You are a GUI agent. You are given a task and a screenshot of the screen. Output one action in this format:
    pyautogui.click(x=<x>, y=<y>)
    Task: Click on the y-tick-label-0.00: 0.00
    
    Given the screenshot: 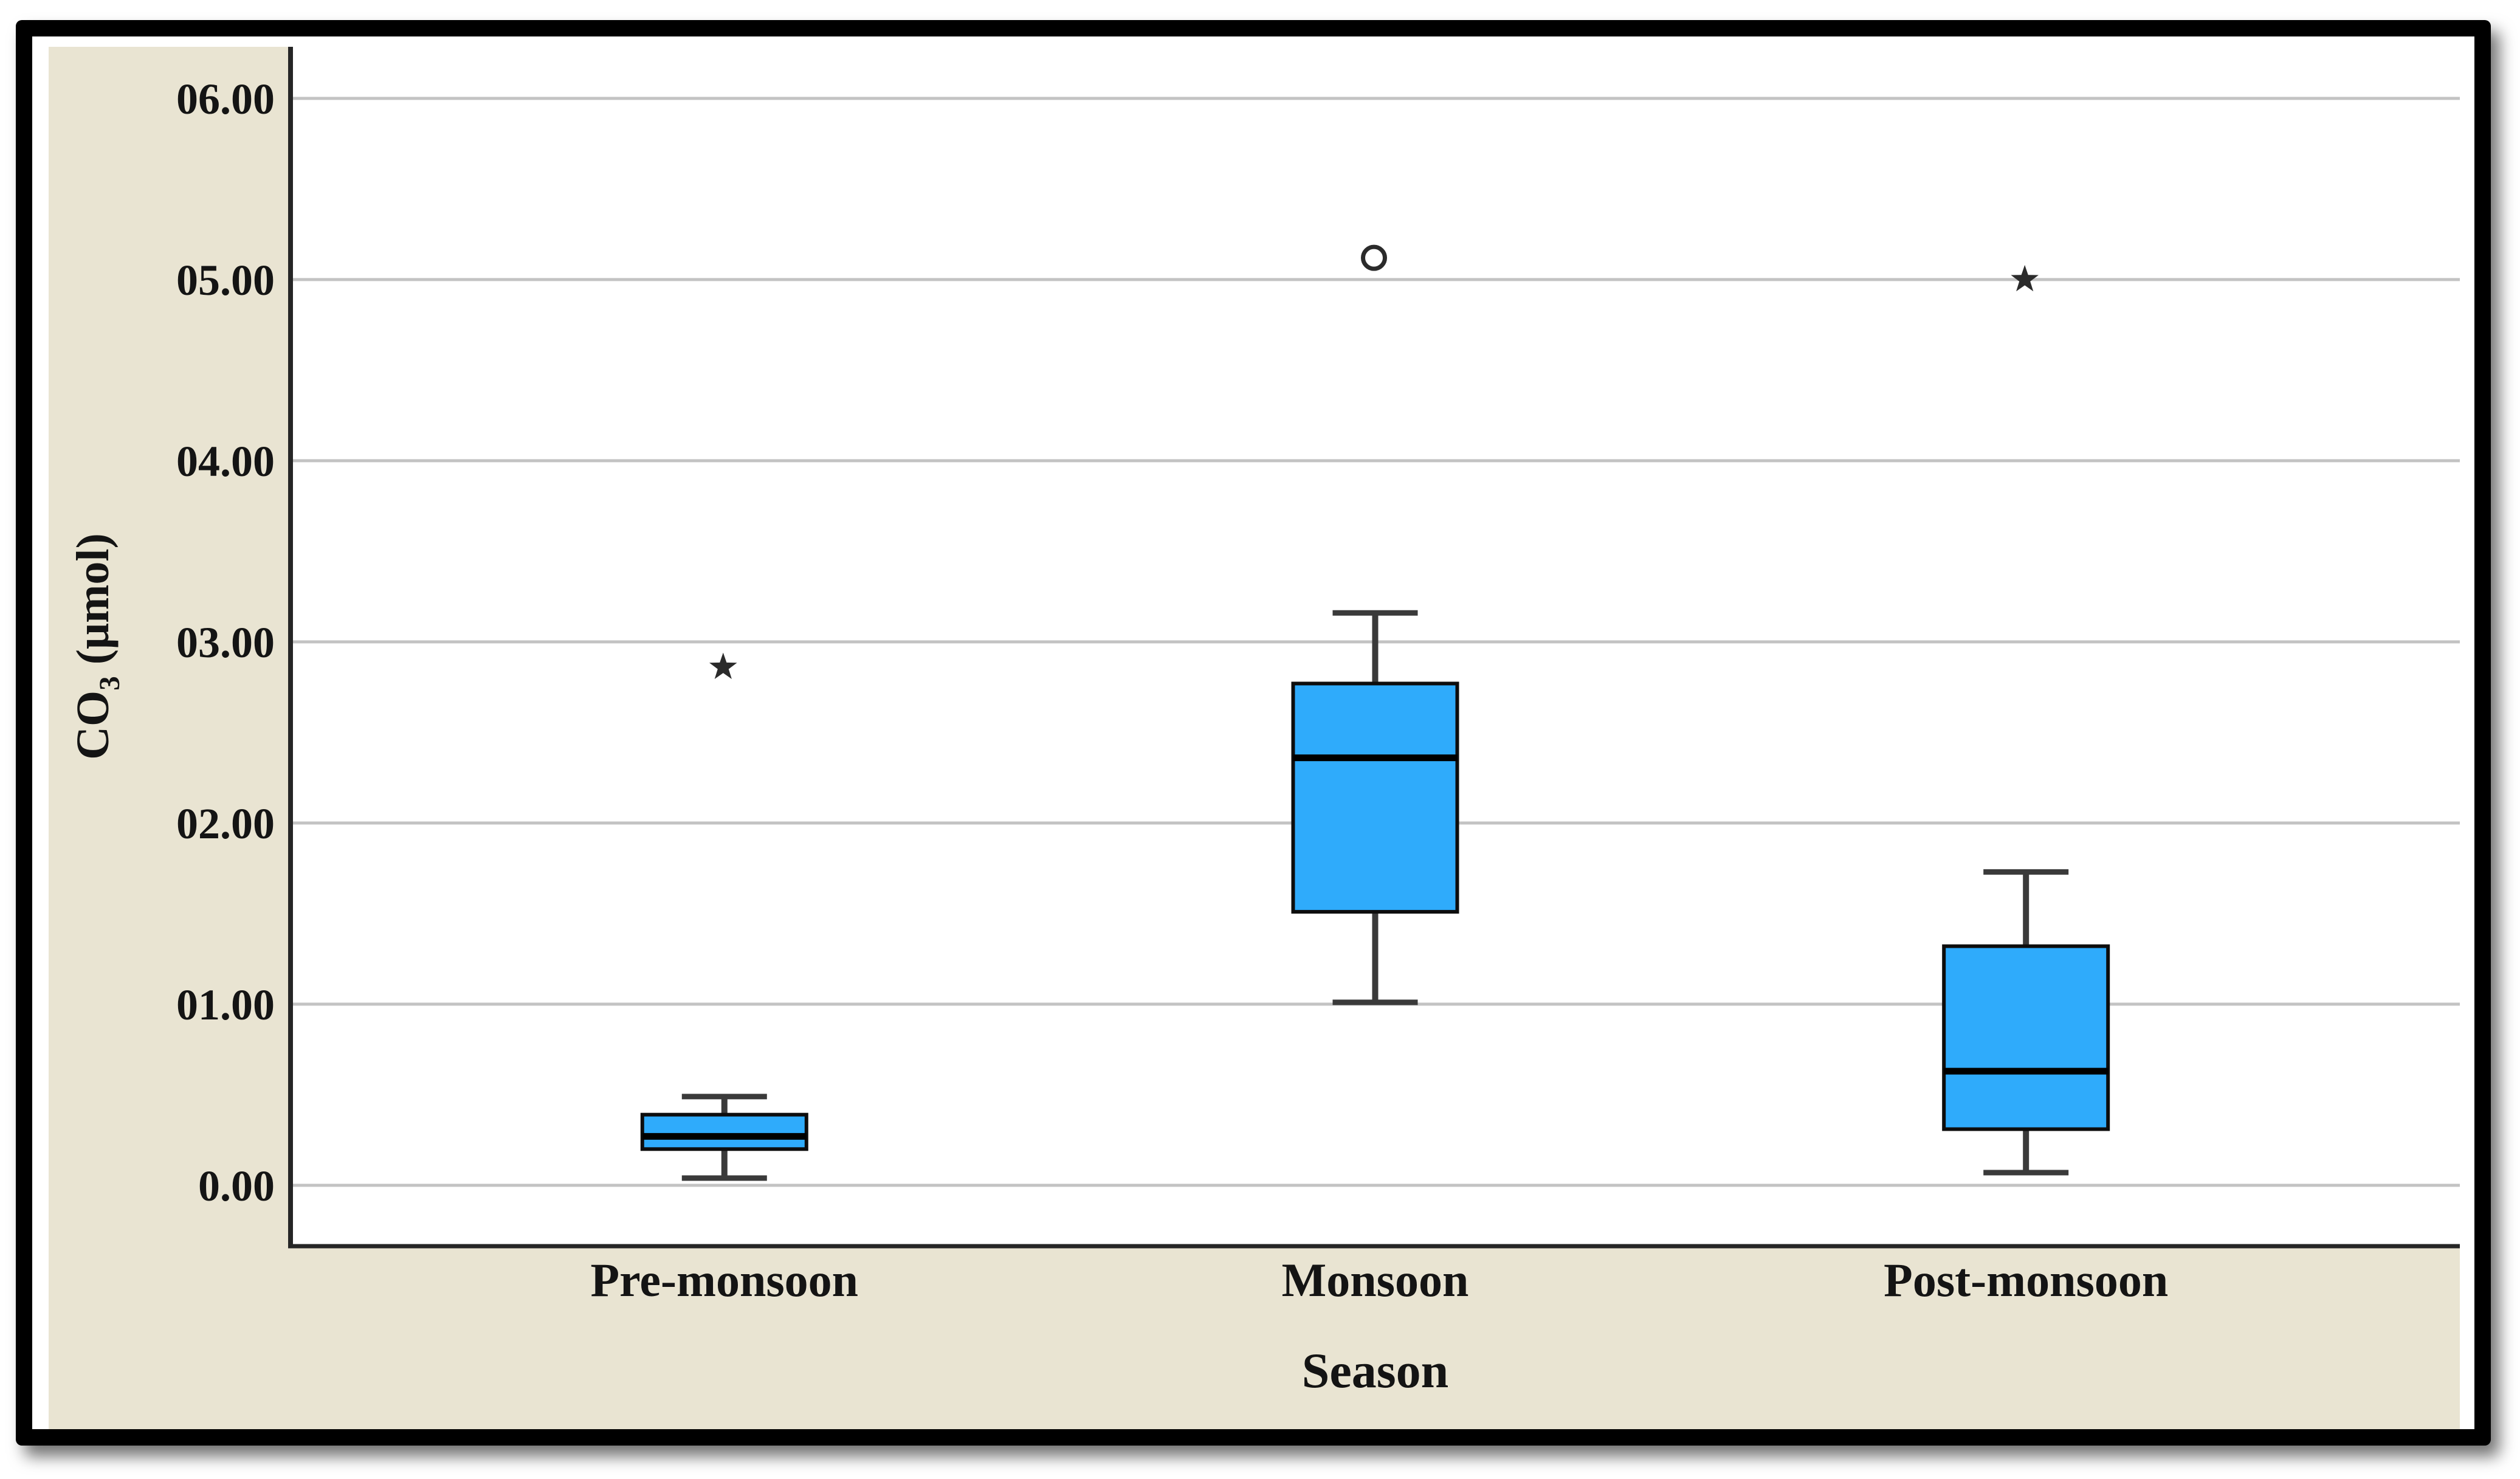 What is the action you would take?
    pyautogui.click(x=236, y=1186)
    